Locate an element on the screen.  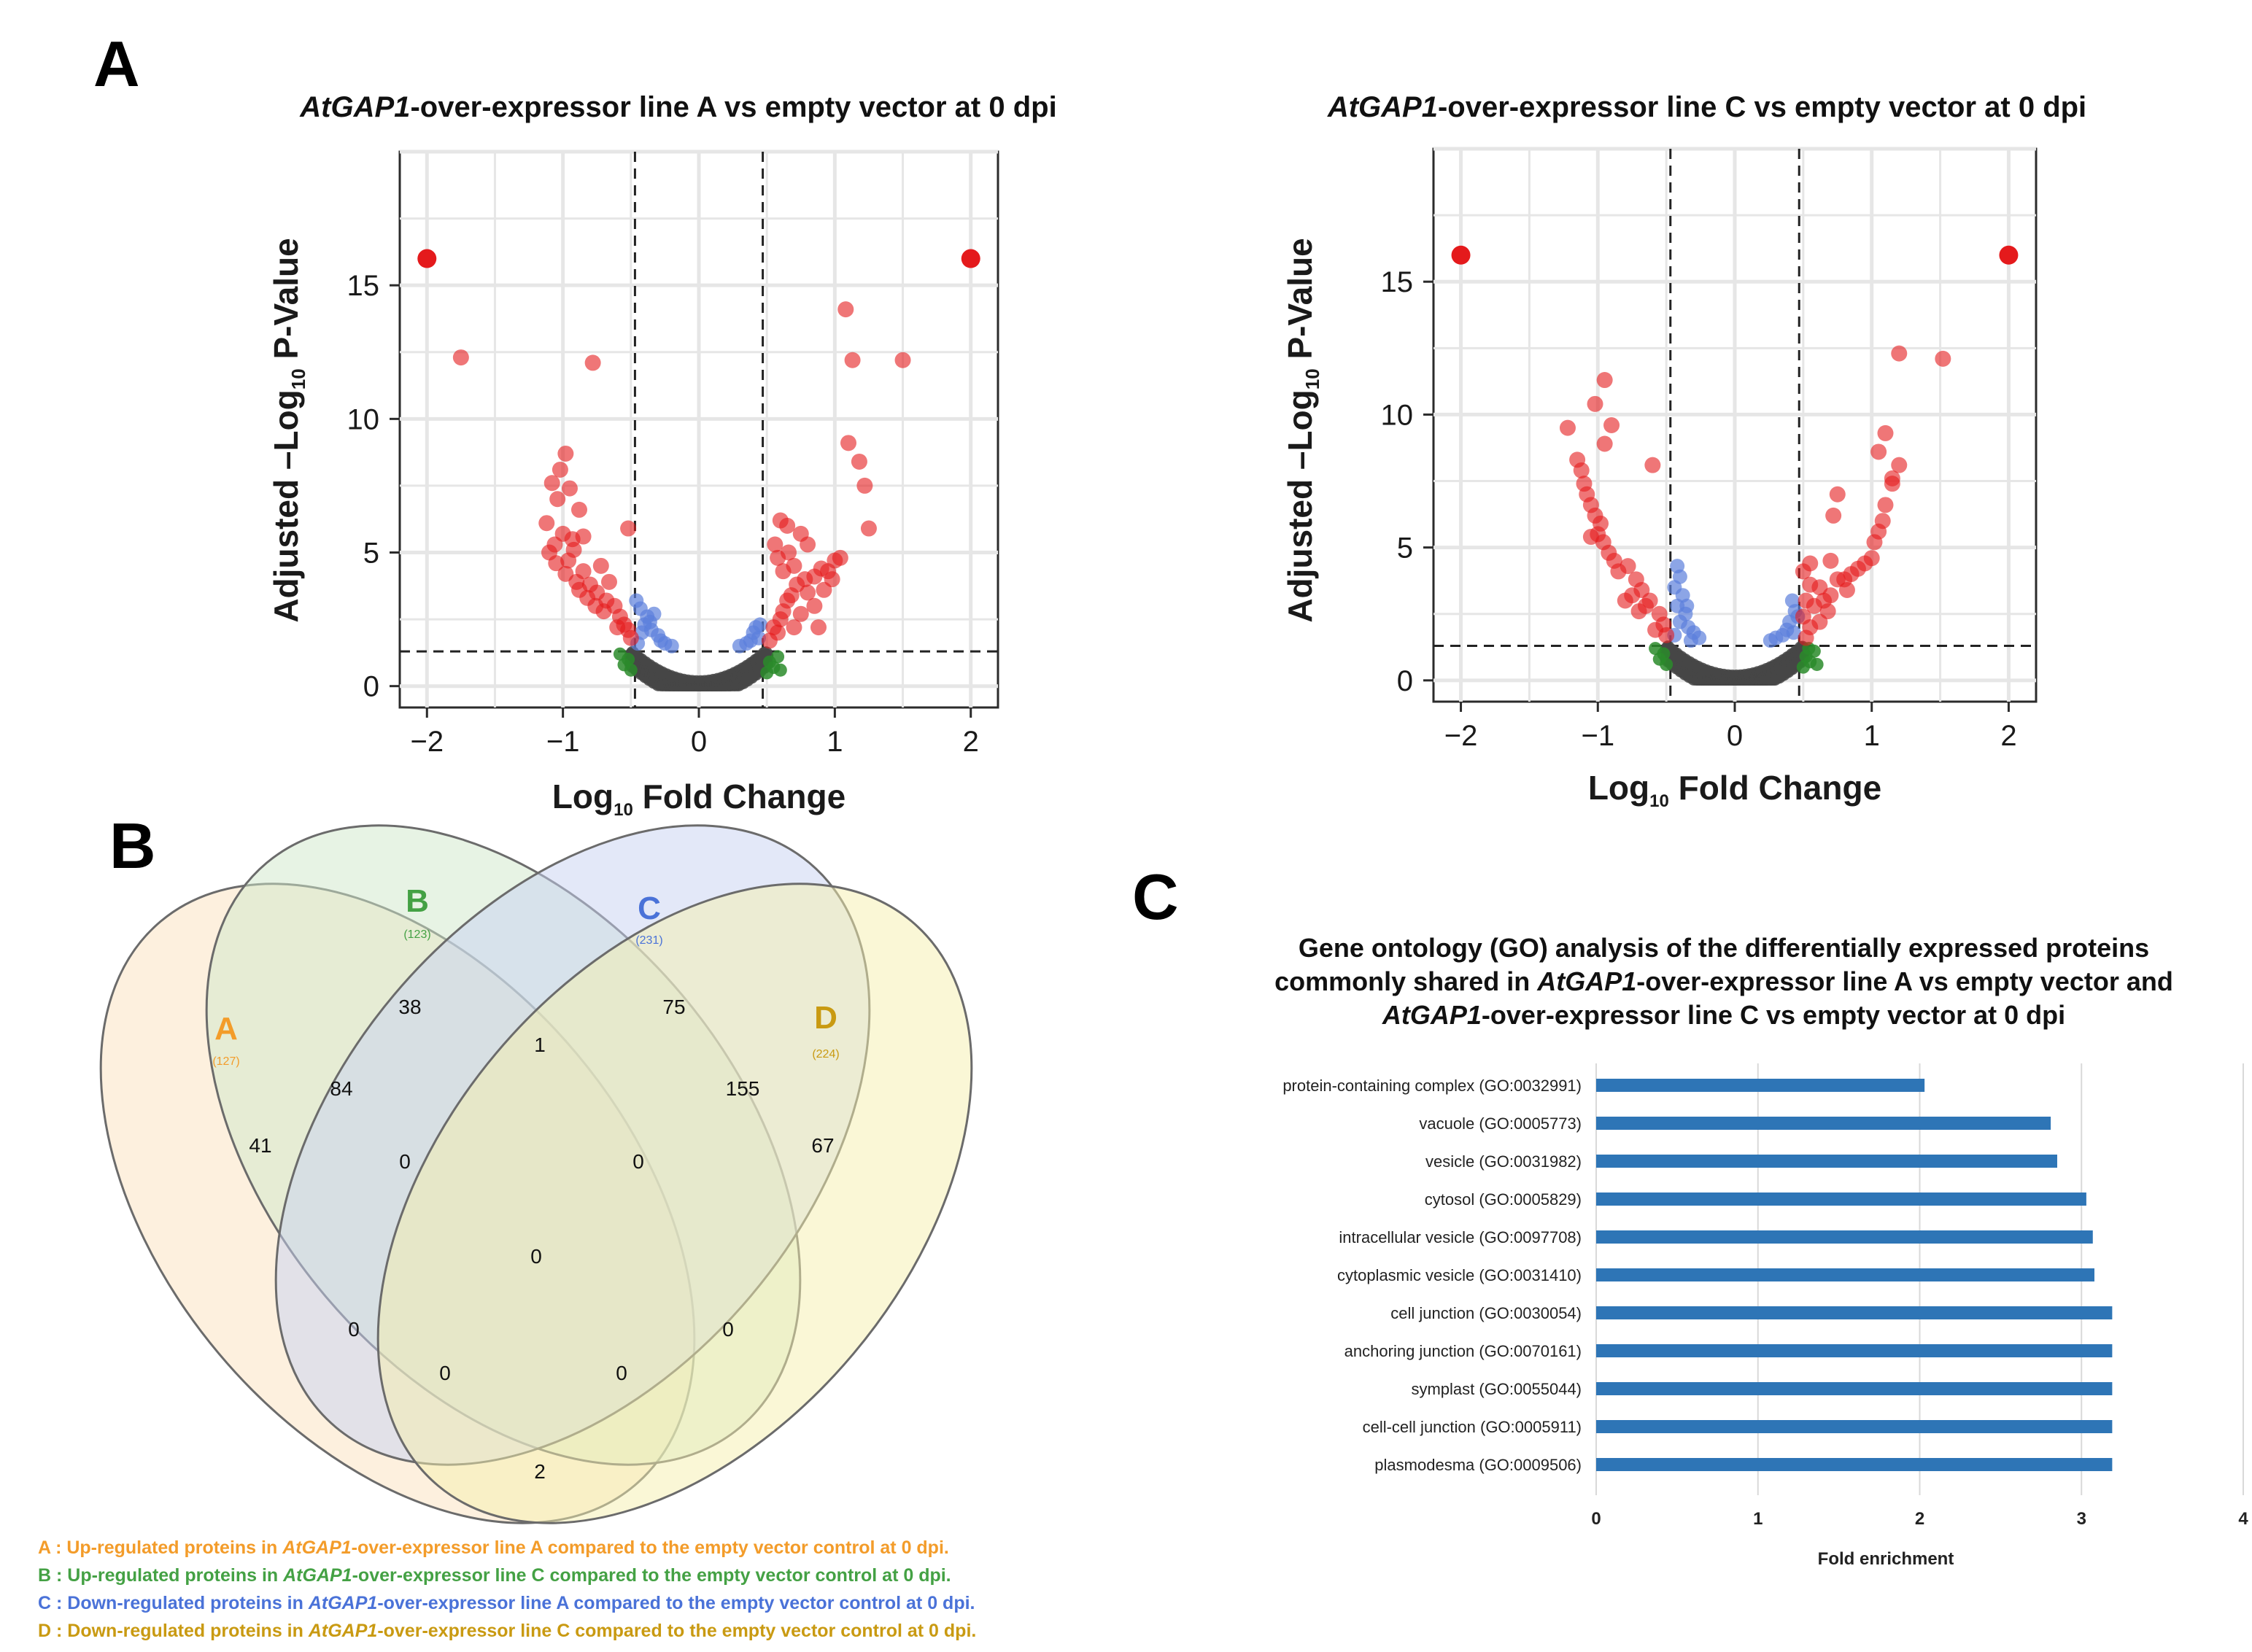
venn-set-a-total: (127) is located at coordinates (225, 1061).